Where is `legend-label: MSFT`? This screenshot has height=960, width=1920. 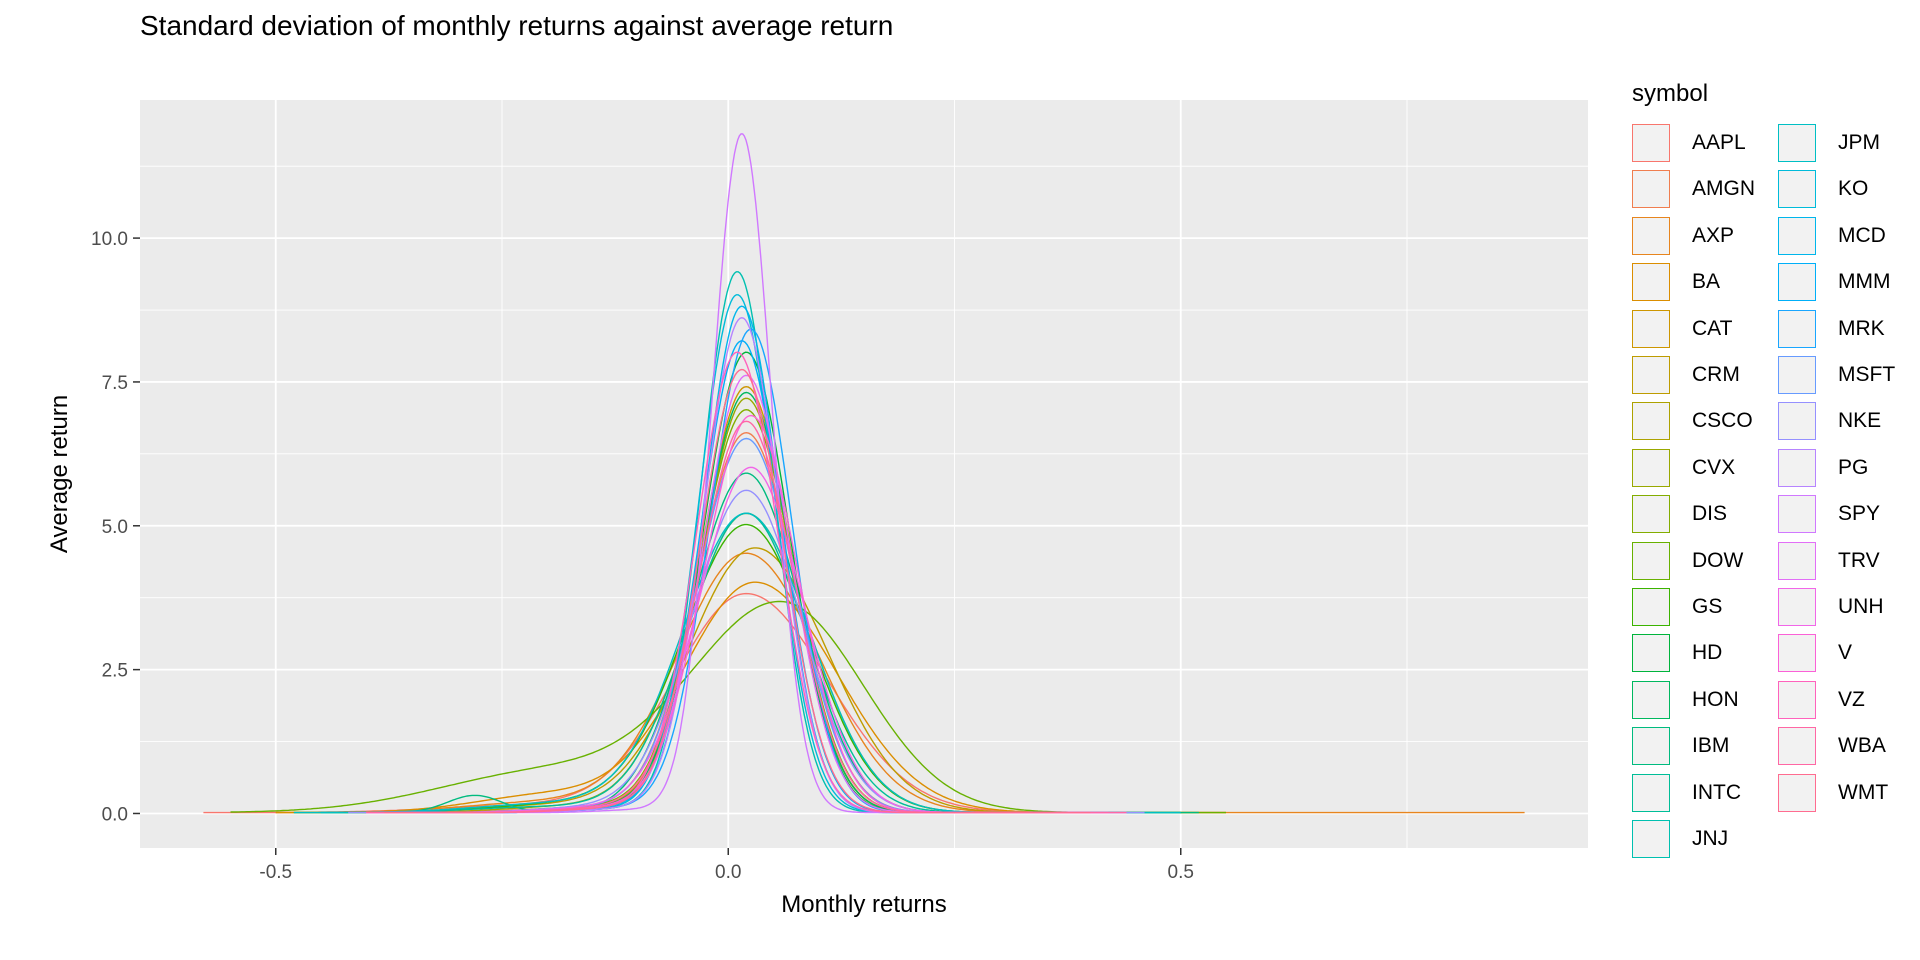 legend-label: MSFT is located at coordinates (1867, 374).